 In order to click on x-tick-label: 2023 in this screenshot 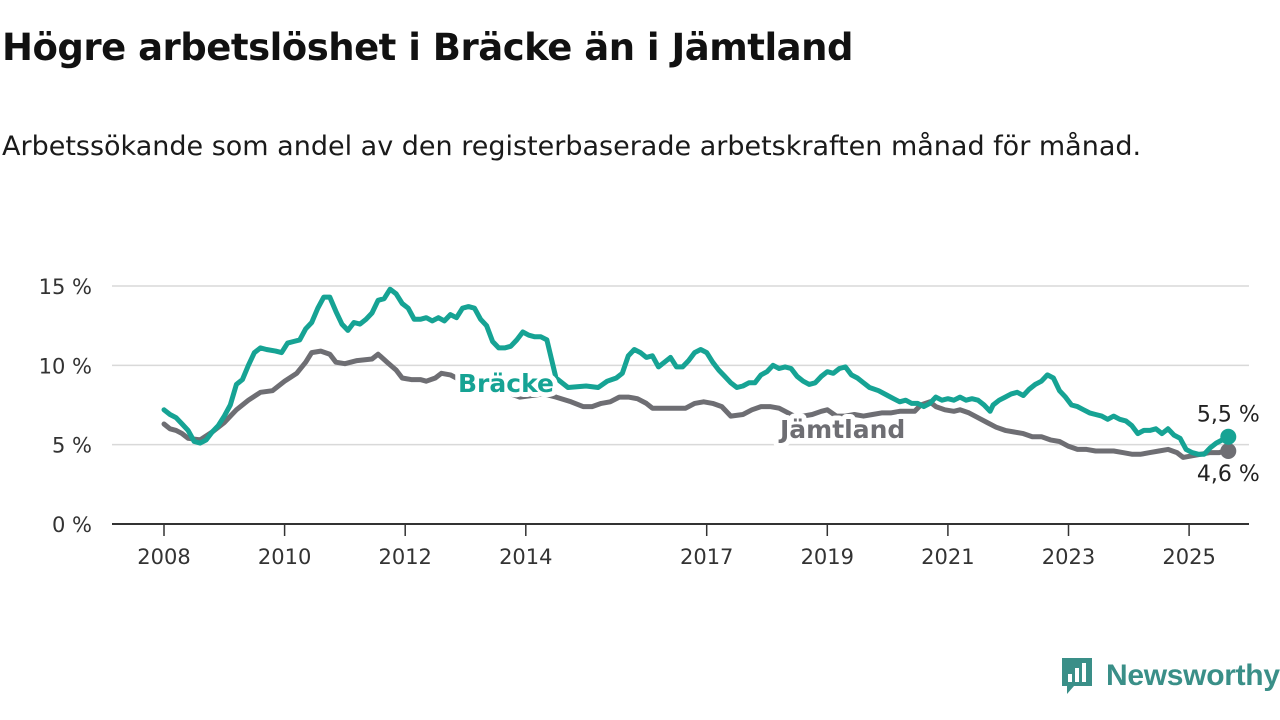, I will do `click(1068, 557)`.